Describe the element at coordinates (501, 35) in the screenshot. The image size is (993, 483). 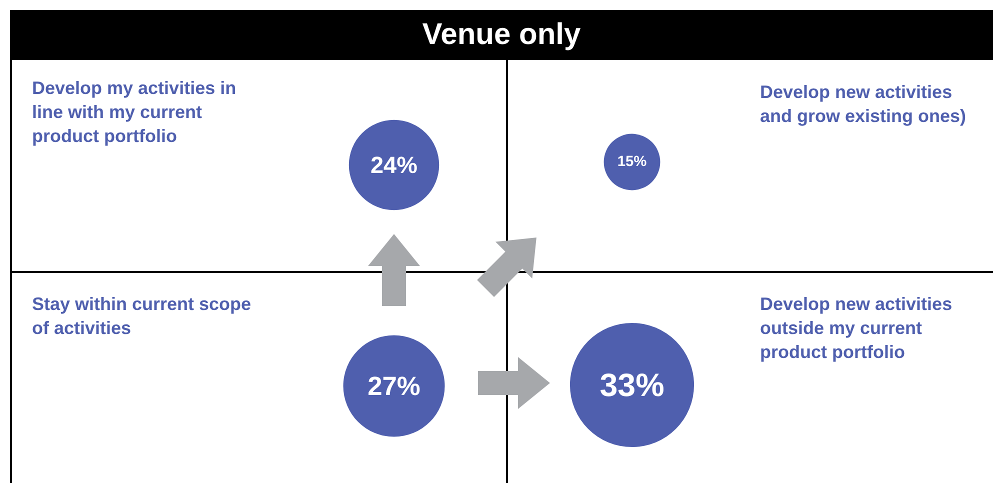
I see `text: Venue only` at that location.